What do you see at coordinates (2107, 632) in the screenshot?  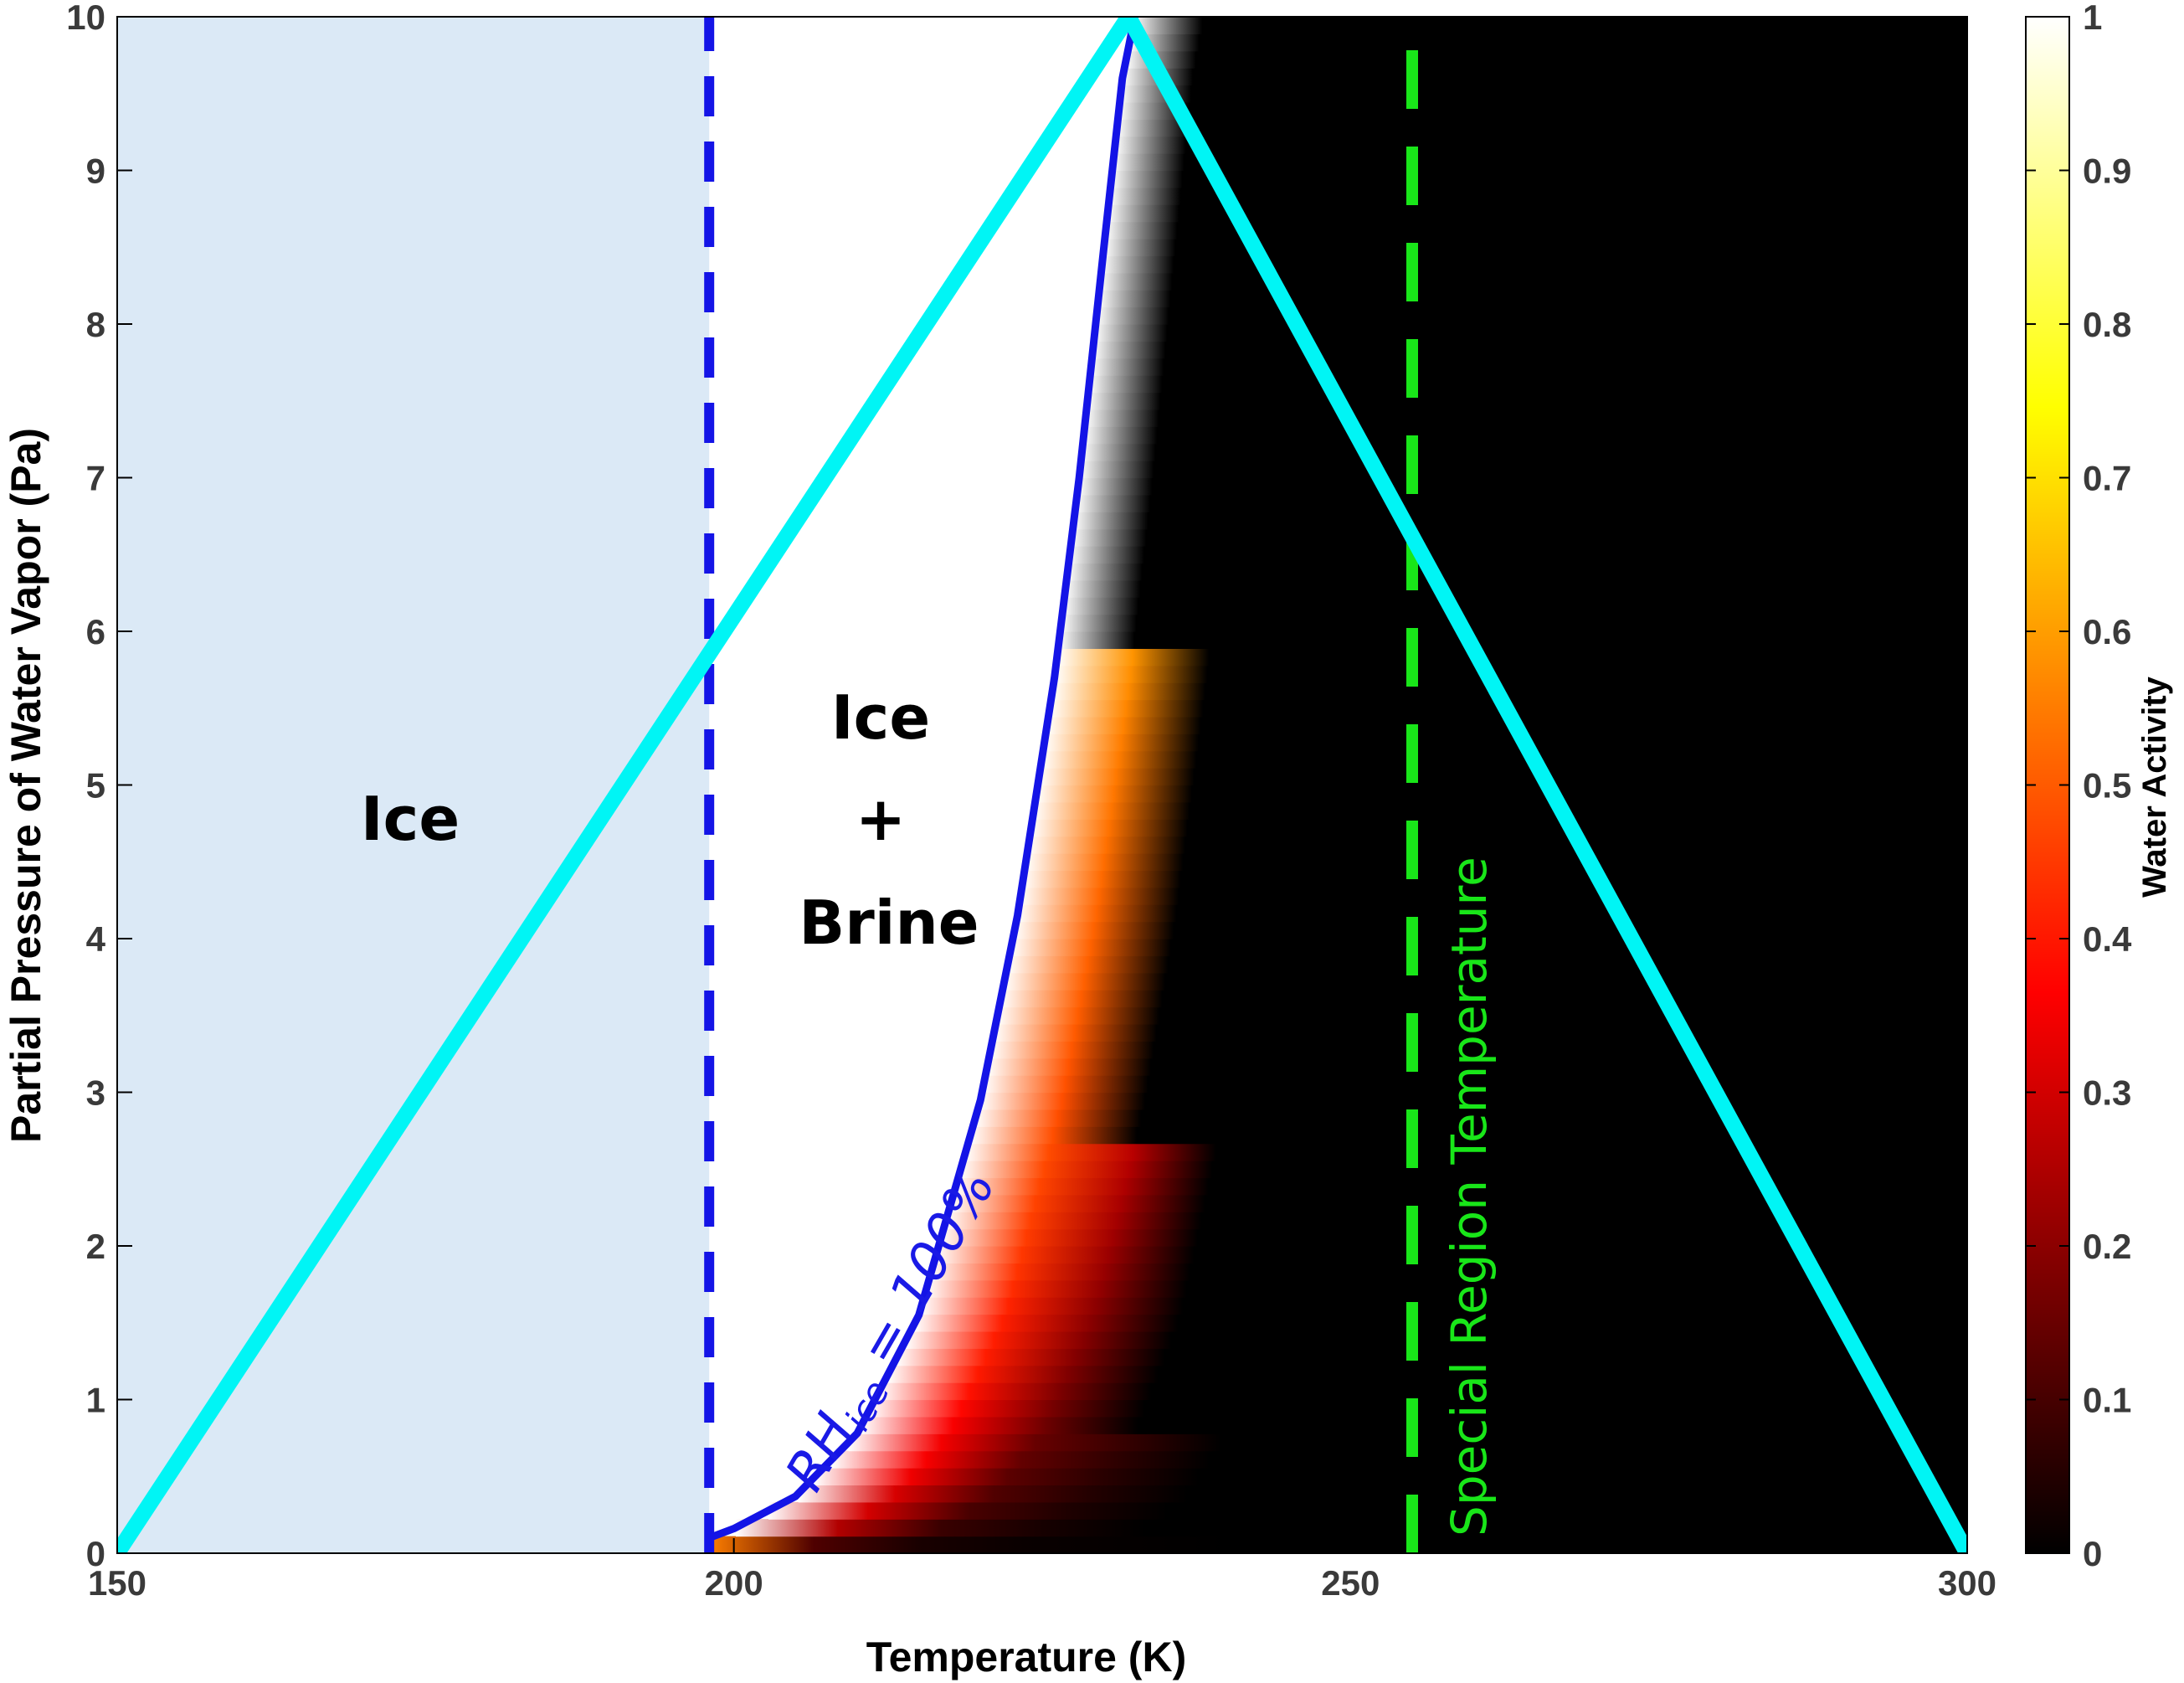 I see `colorbar-tick-label: 0.6` at bounding box center [2107, 632].